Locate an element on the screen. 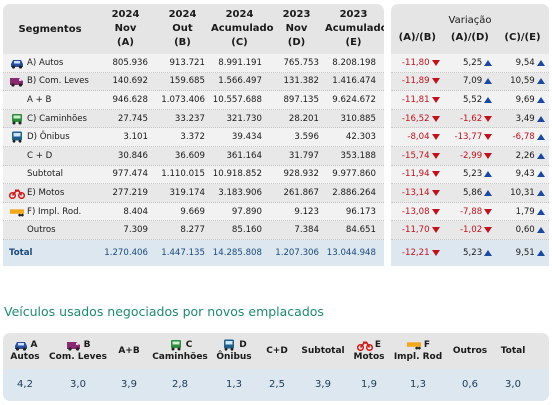 Image resolution: width=552 pixels, height=405 pixels. value-cell: 7.309 is located at coordinates (135, 230).